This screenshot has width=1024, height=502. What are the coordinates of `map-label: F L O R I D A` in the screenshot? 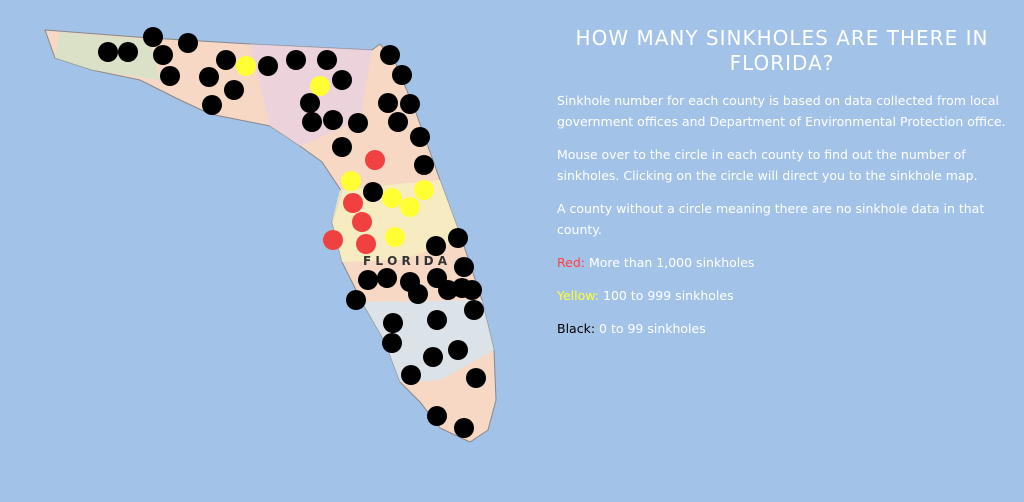 It's located at (405, 261).